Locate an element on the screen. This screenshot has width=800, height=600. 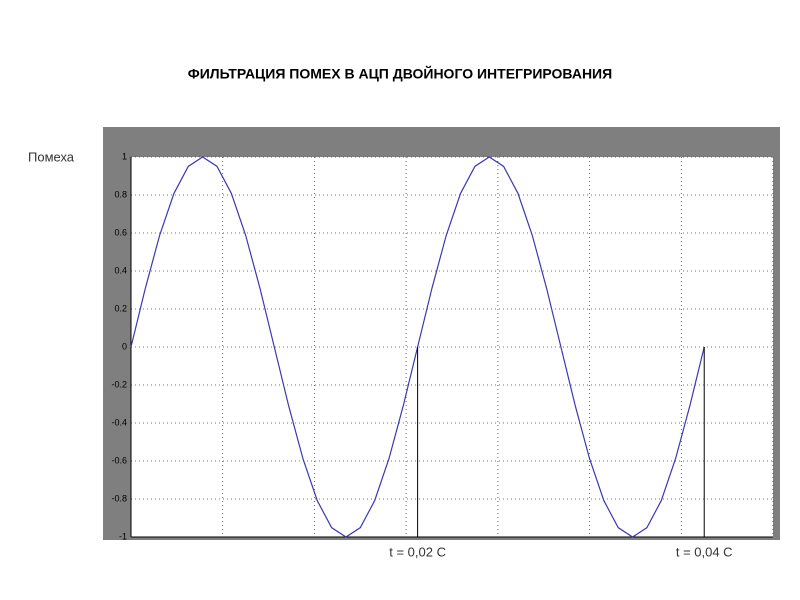
y-tick-label: -0.4 is located at coordinates (119, 422).